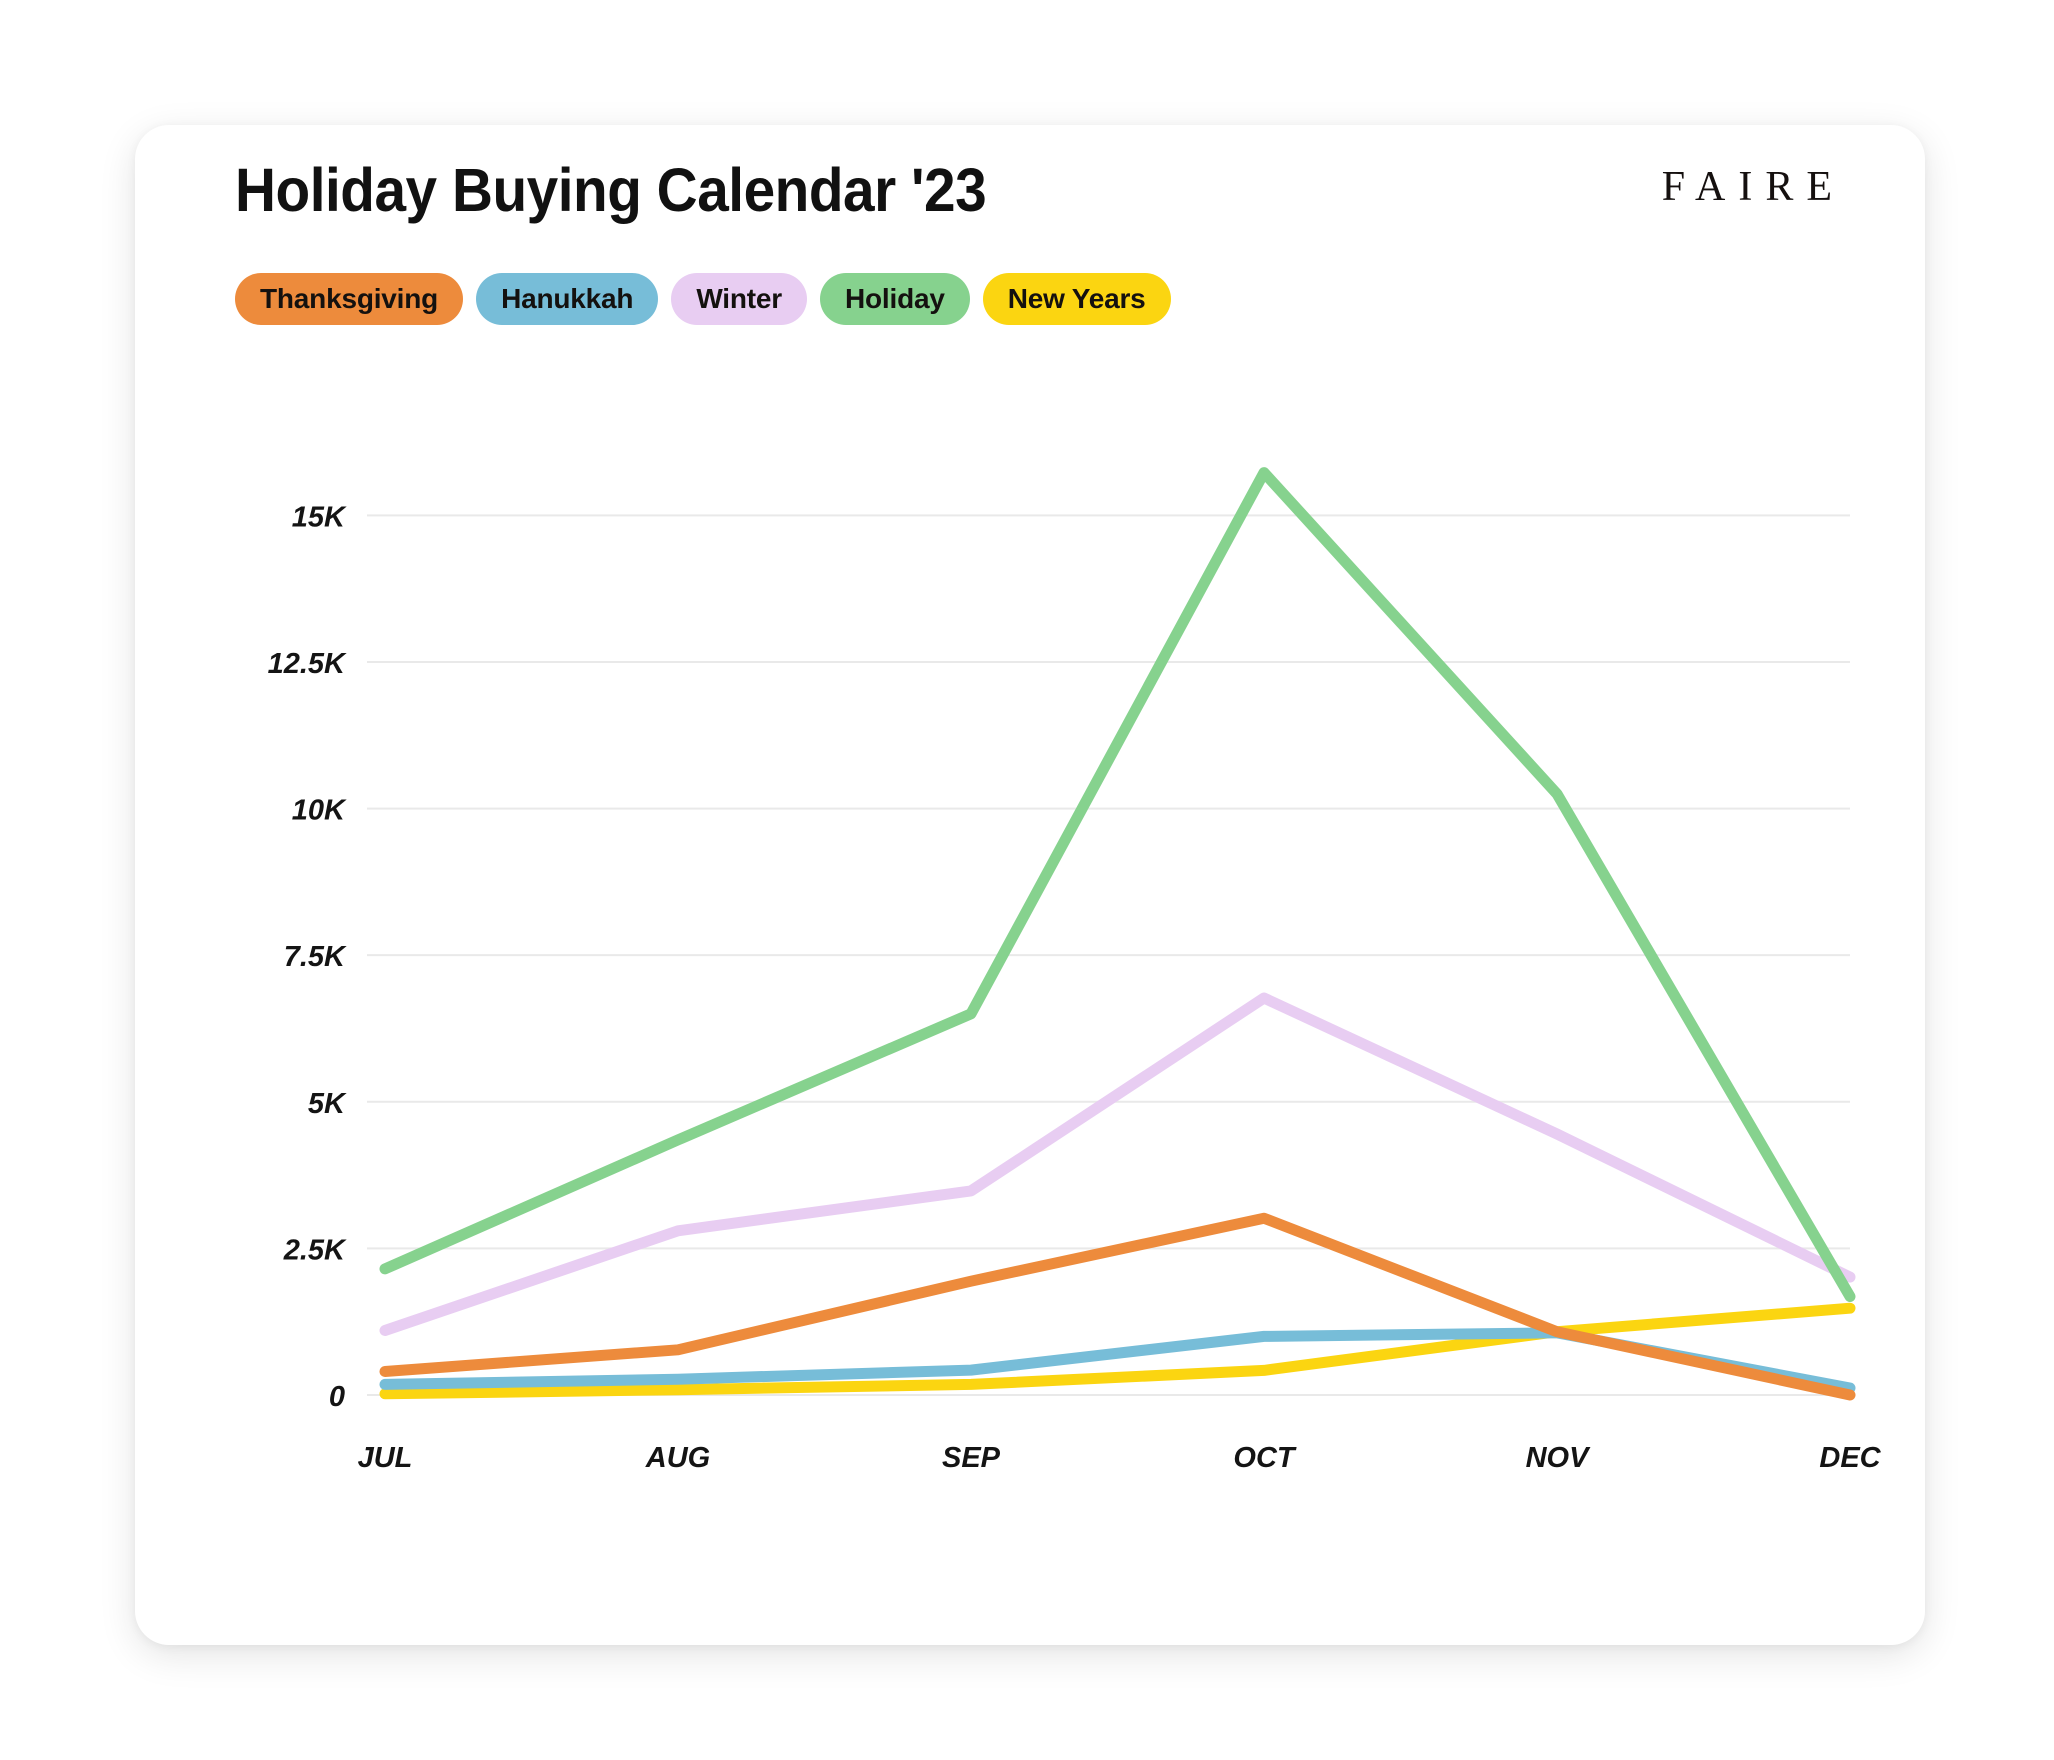  Describe the element at coordinates (1030, 195) in the screenshot. I see `card-header: Holiday Buying Calendar '23 FAIRE` at that location.